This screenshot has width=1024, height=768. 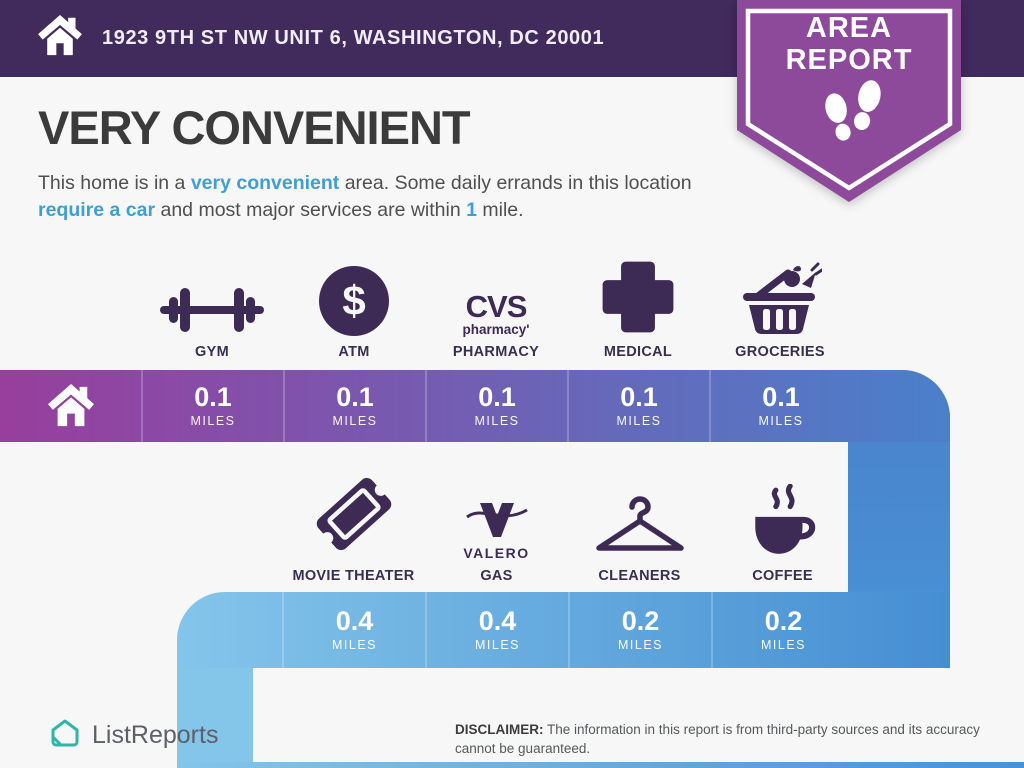 What do you see at coordinates (265, 183) in the screenshot?
I see `highlighted-text: very convenient` at bounding box center [265, 183].